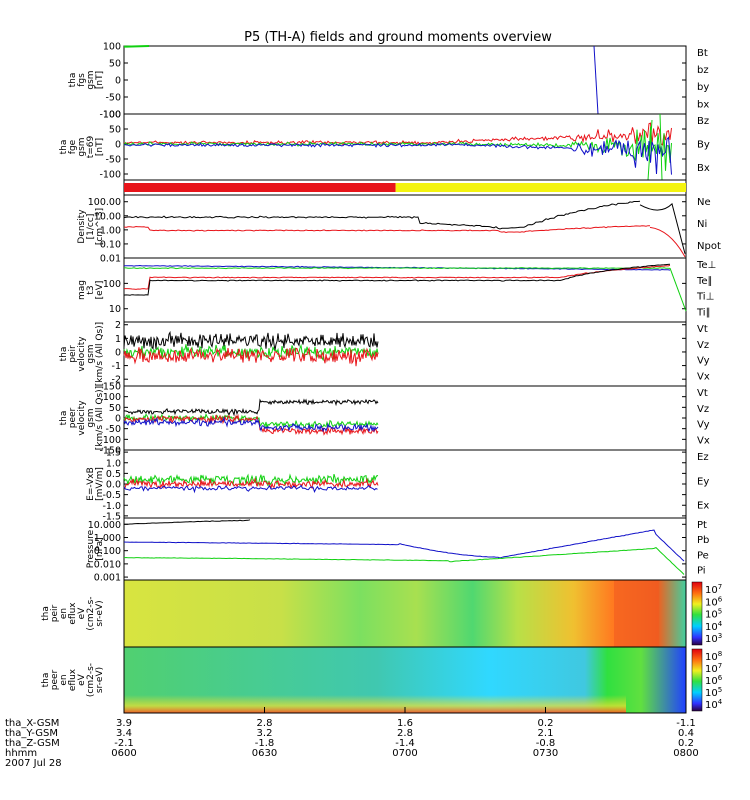  Describe the element at coordinates (115, 130) in the screenshot. I see `y-tick-label: 50` at that location.